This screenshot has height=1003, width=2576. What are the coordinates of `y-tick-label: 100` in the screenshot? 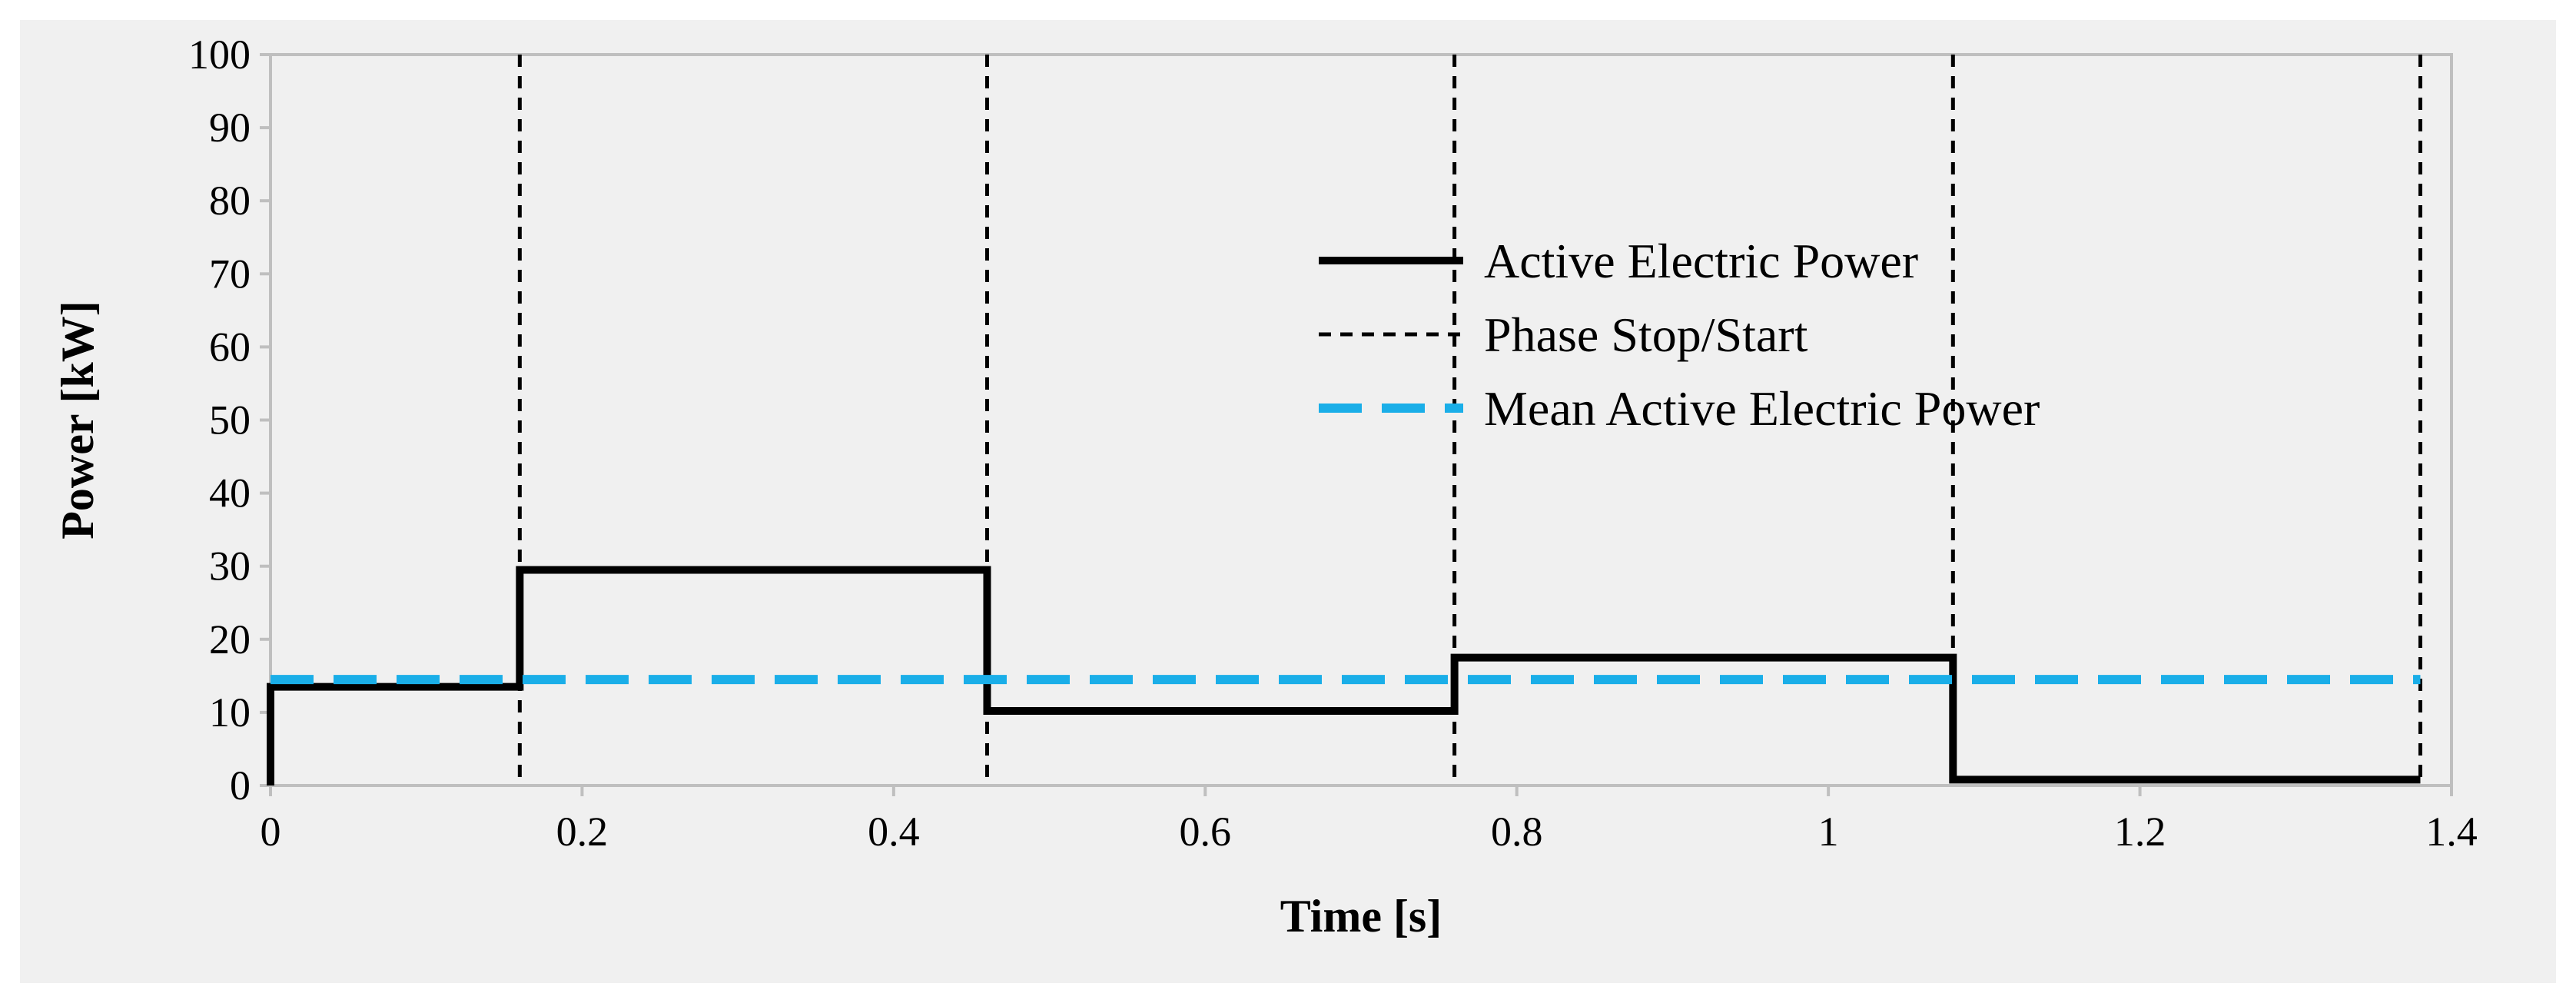 It's located at (219, 55).